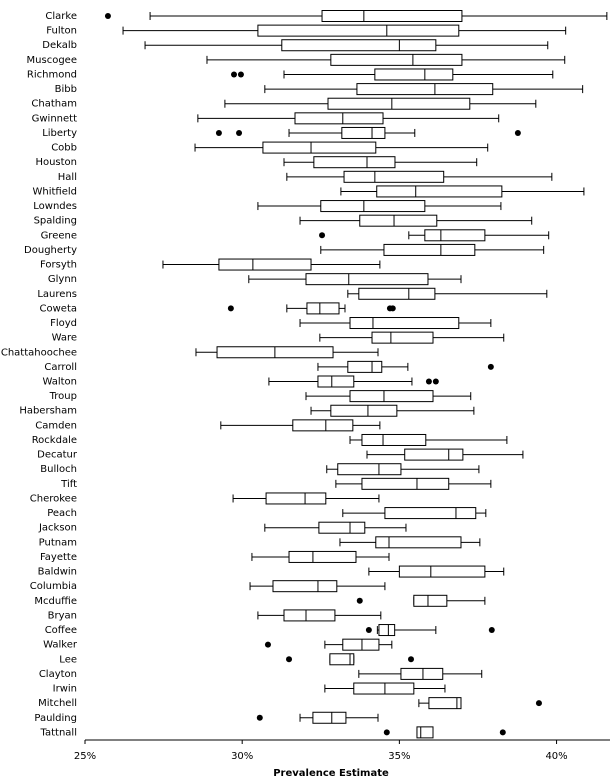 Image resolution: width=611 pixels, height=781 pixels. I want to click on category-label: Baldwin, so click(57, 572).